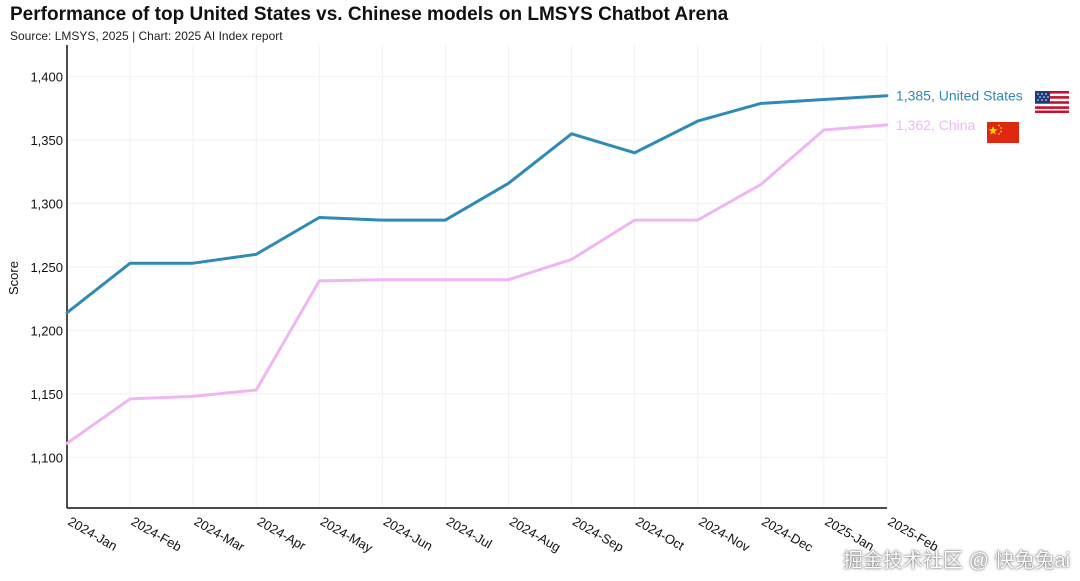 Image resolution: width=1080 pixels, height=581 pixels. I want to click on watermark-text: 掘金技术社区 @ 快兔兔ai, so click(956, 561).